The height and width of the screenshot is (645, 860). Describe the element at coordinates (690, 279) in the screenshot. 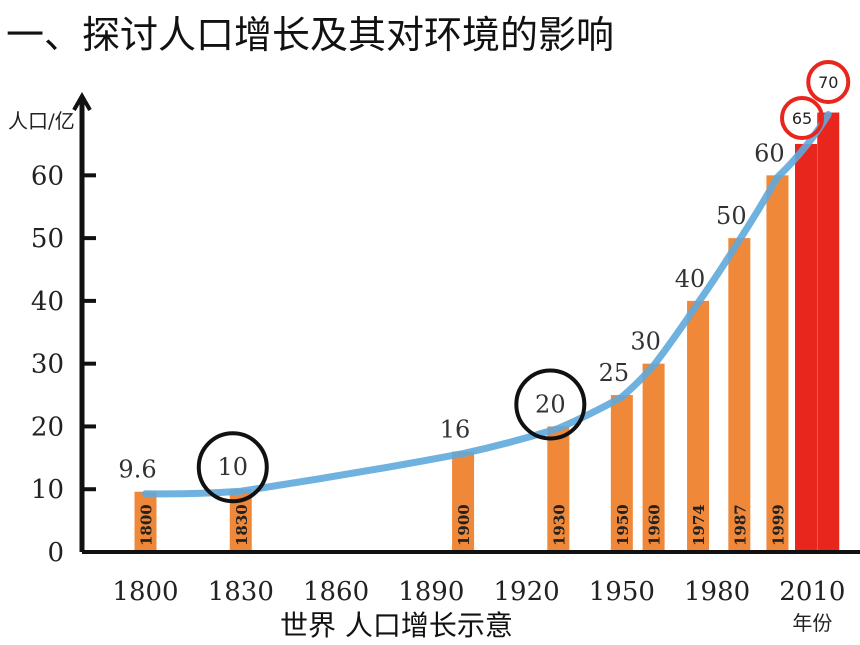

I see `value-label: 40` at that location.